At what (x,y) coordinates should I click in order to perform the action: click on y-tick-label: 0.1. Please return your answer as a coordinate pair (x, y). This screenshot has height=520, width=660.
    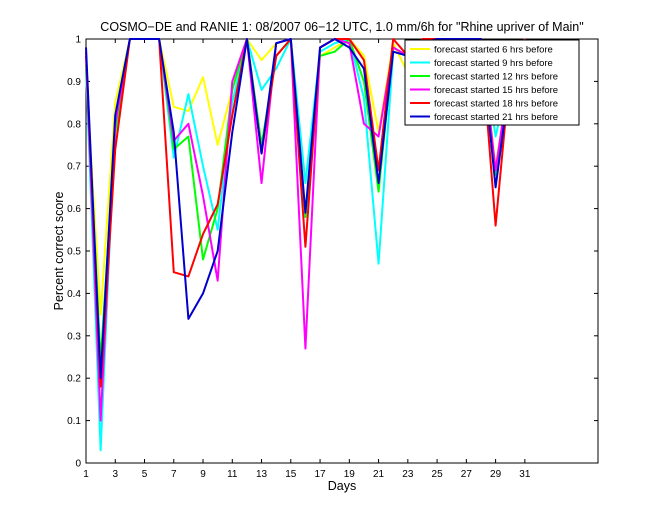
    Looking at the image, I should click on (74, 421).